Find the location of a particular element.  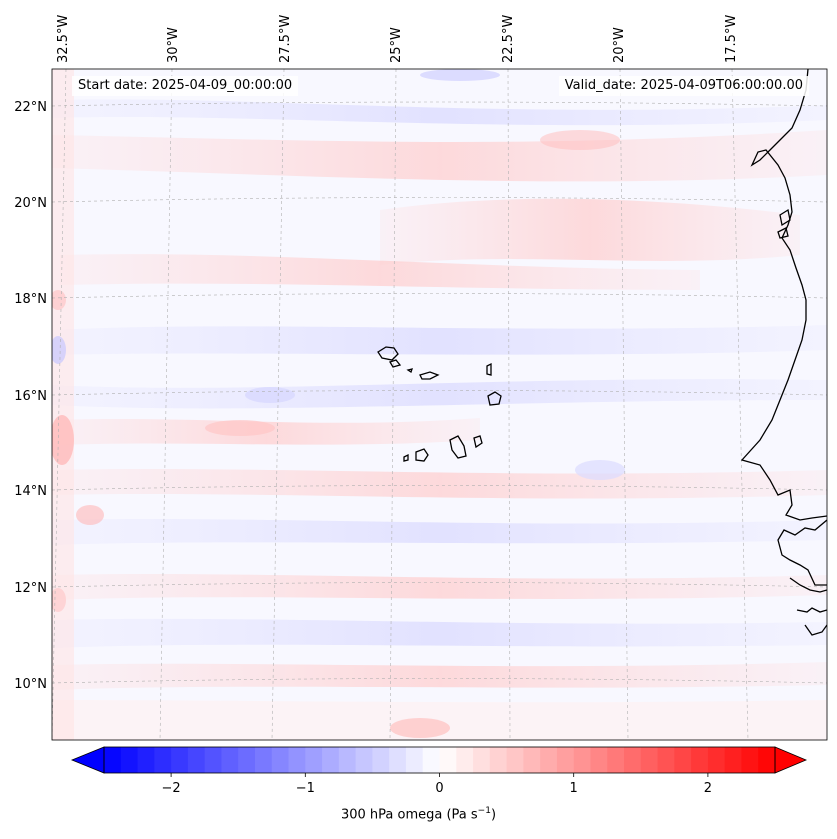

colorbar-tick-label: 1 is located at coordinates (574, 788).